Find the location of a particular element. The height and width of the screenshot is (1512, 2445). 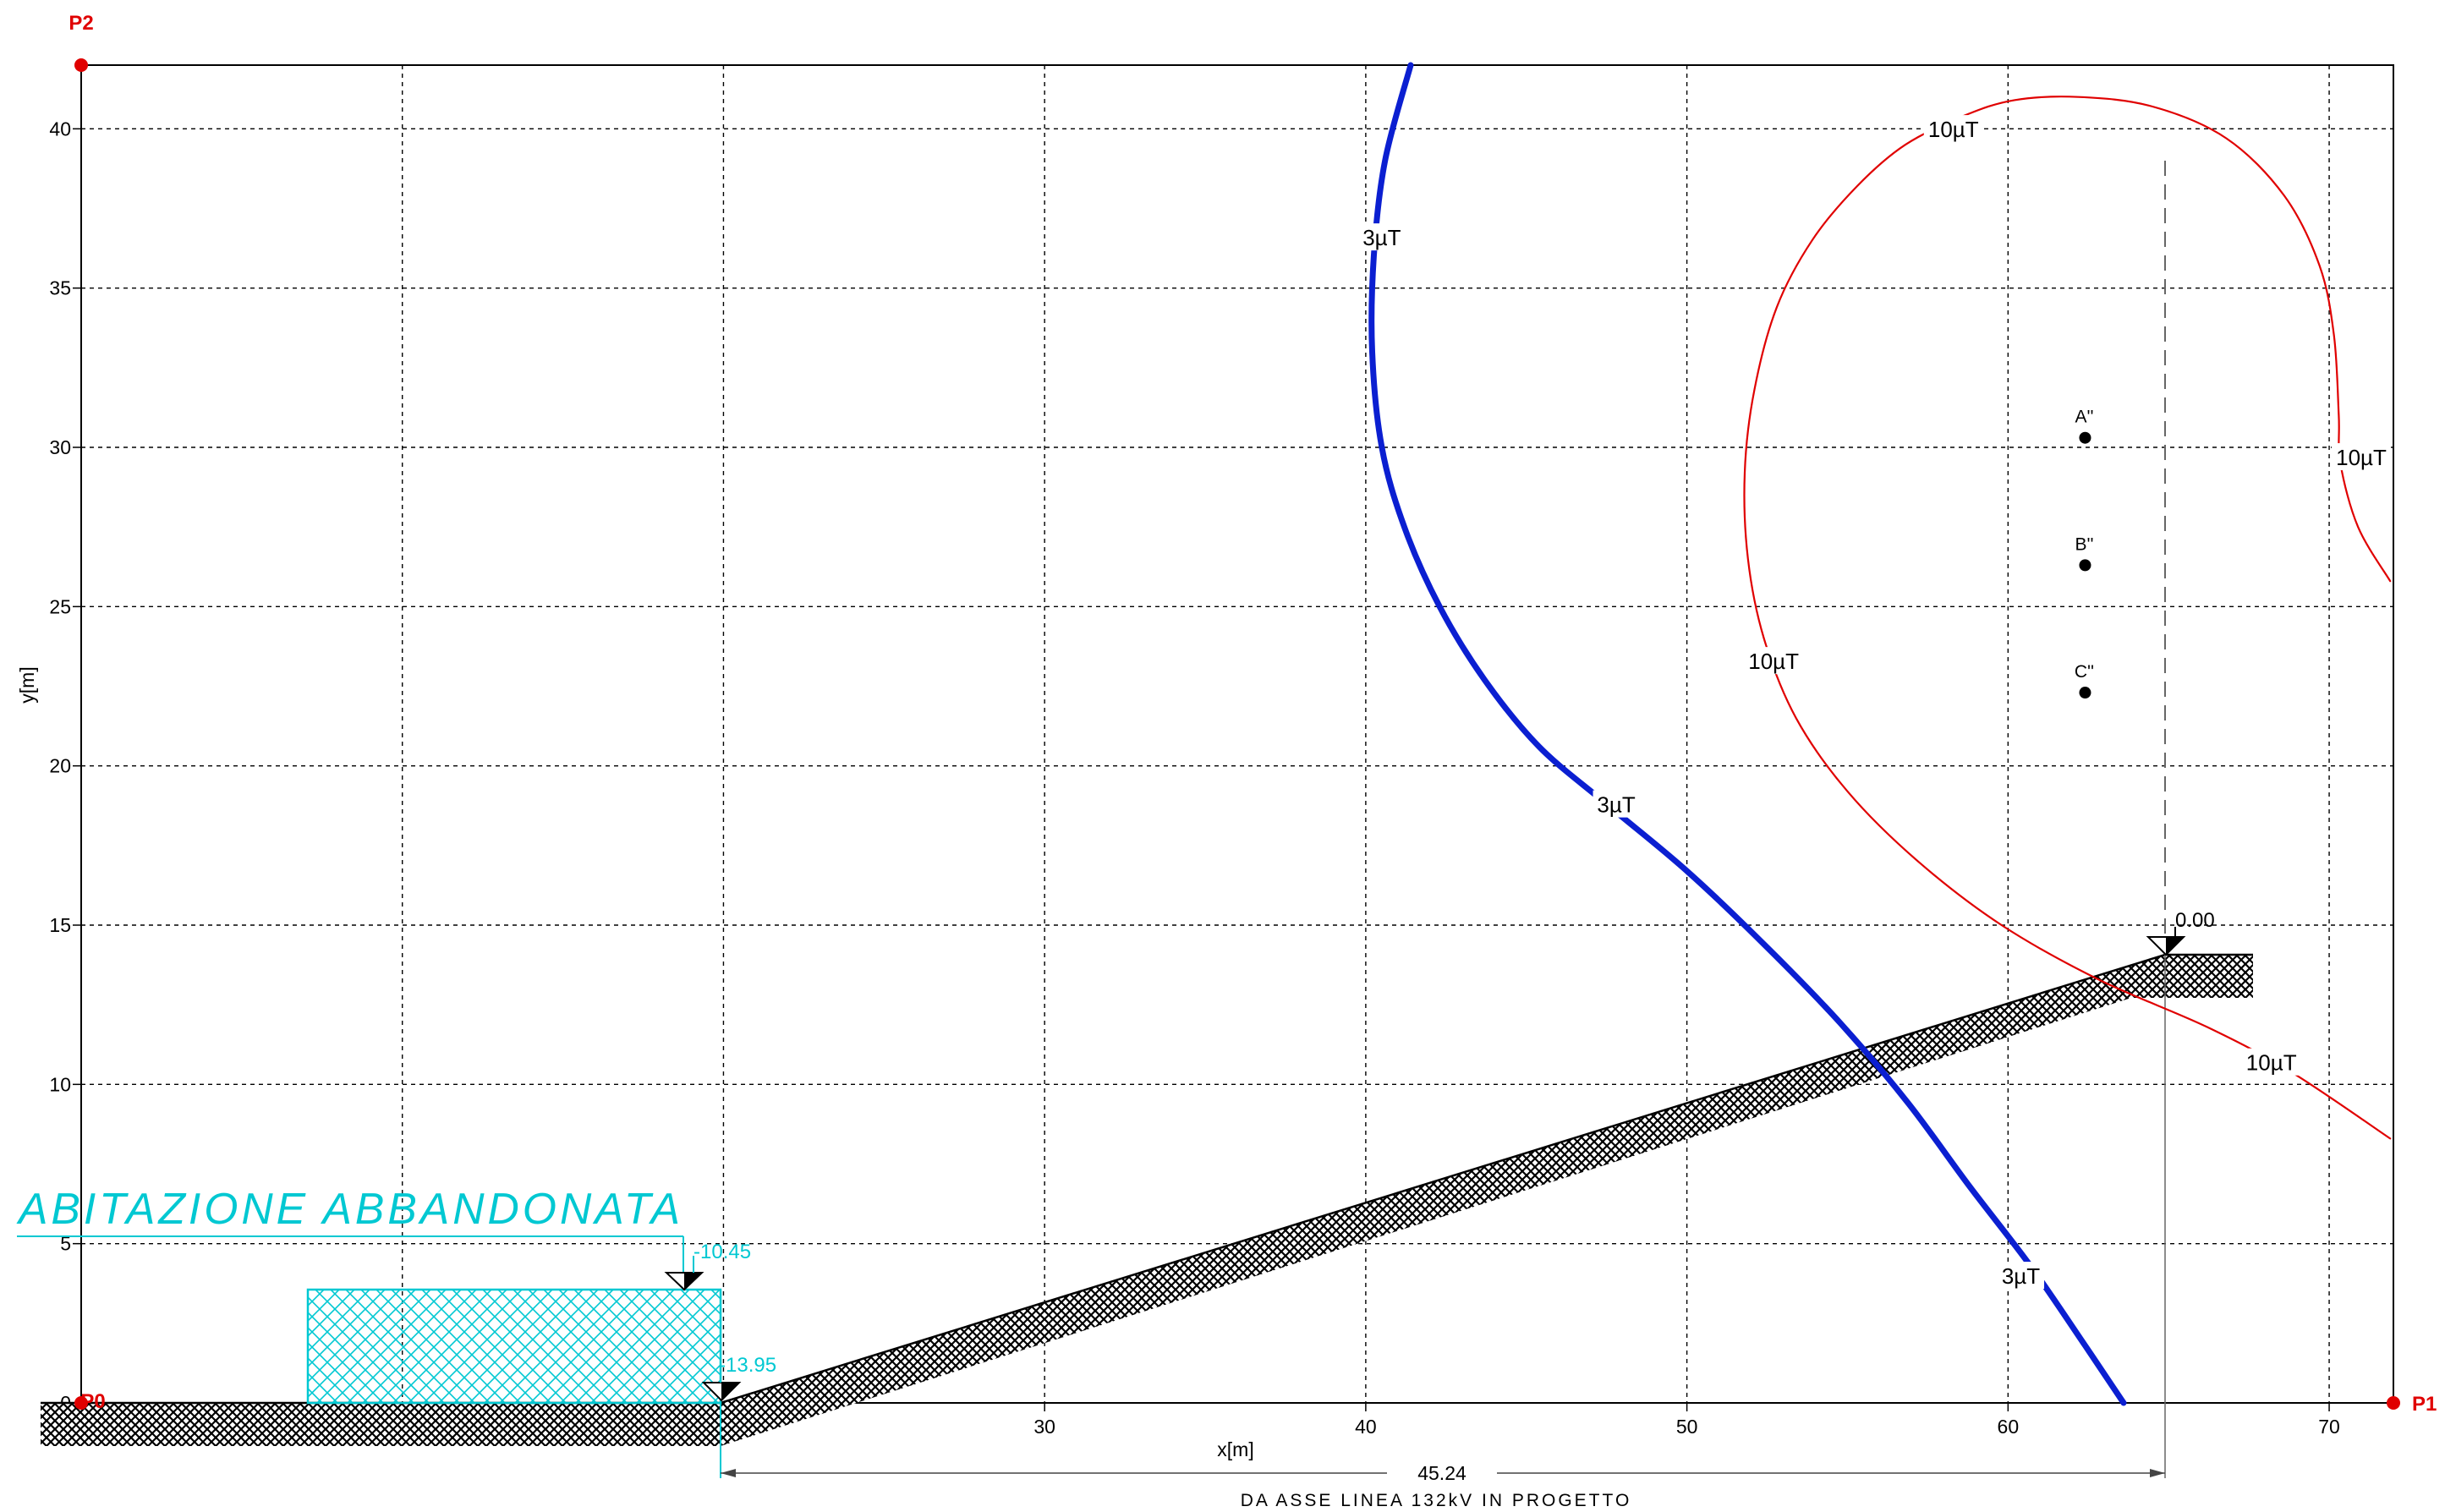

x-tick-label: 70 is located at coordinates (2329, 1427).